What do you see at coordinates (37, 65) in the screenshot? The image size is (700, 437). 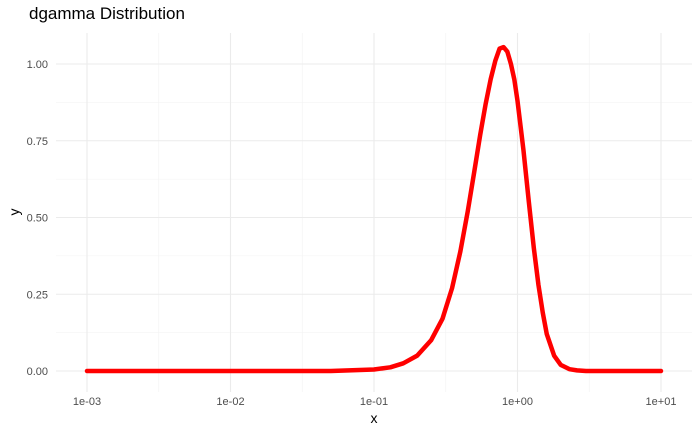 I see `y-tick-label: 1.00` at bounding box center [37, 65].